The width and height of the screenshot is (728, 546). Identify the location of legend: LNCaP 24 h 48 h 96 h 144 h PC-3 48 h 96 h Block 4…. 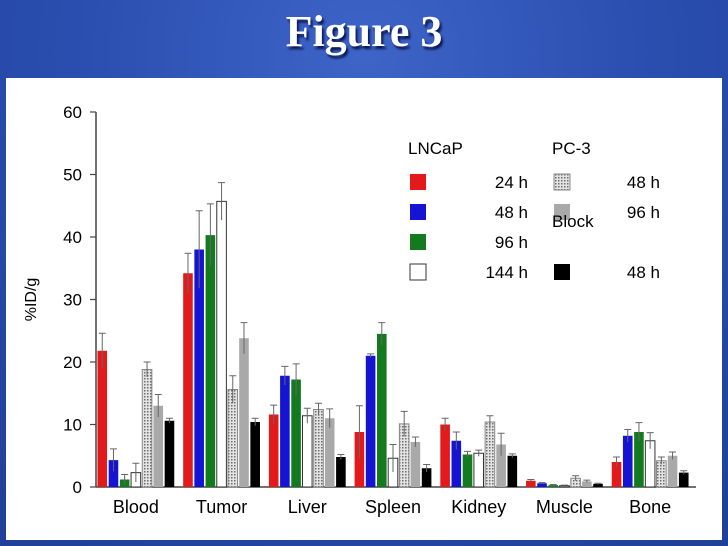
(534, 210).